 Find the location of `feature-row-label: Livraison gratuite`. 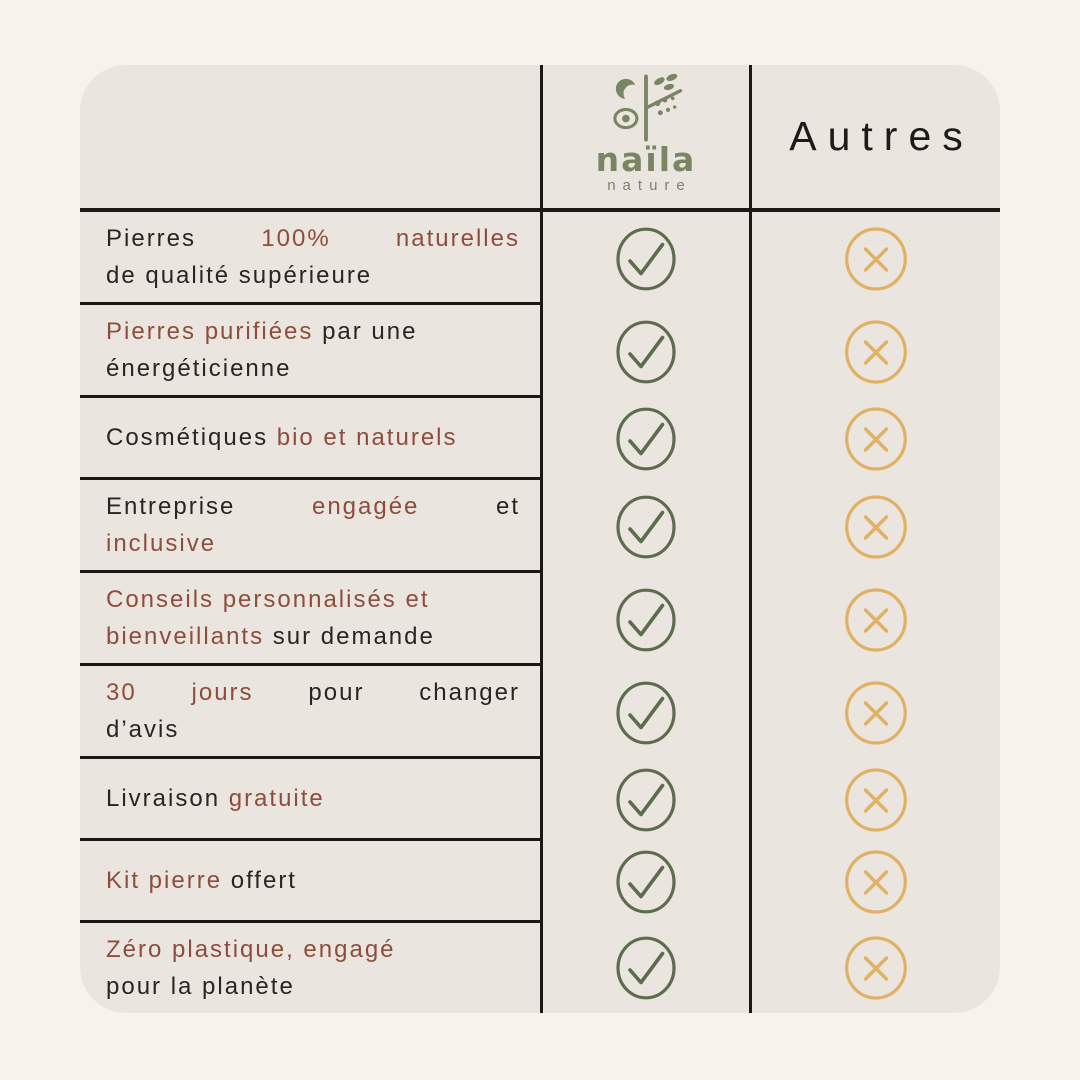

feature-row-label: Livraison gratuite is located at coordinates (310, 800).